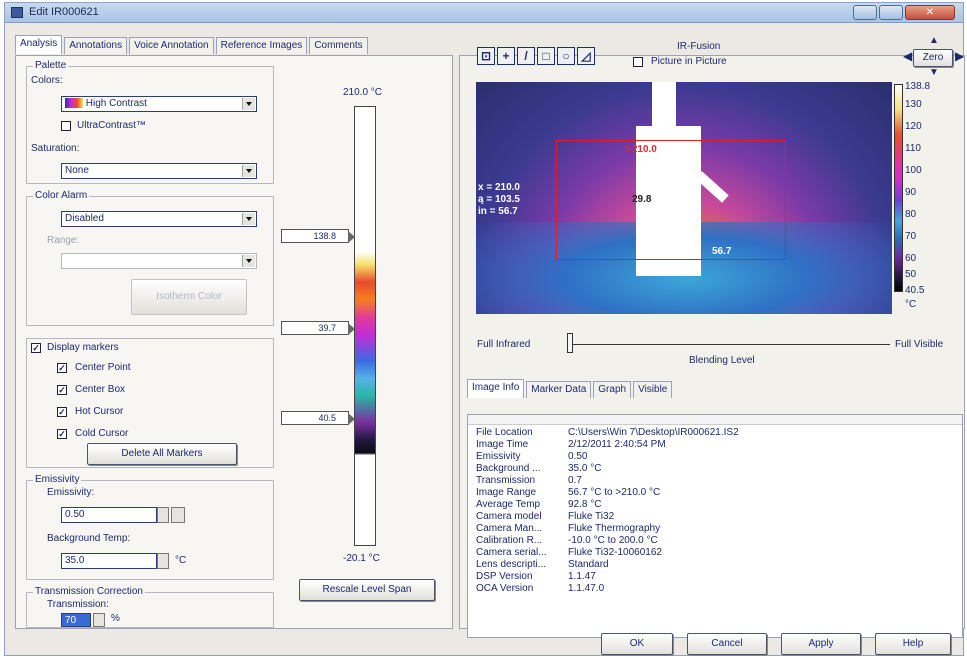 The width and height of the screenshot is (967, 658). What do you see at coordinates (99, 620) in the screenshot?
I see `transmission-stepper` at bounding box center [99, 620].